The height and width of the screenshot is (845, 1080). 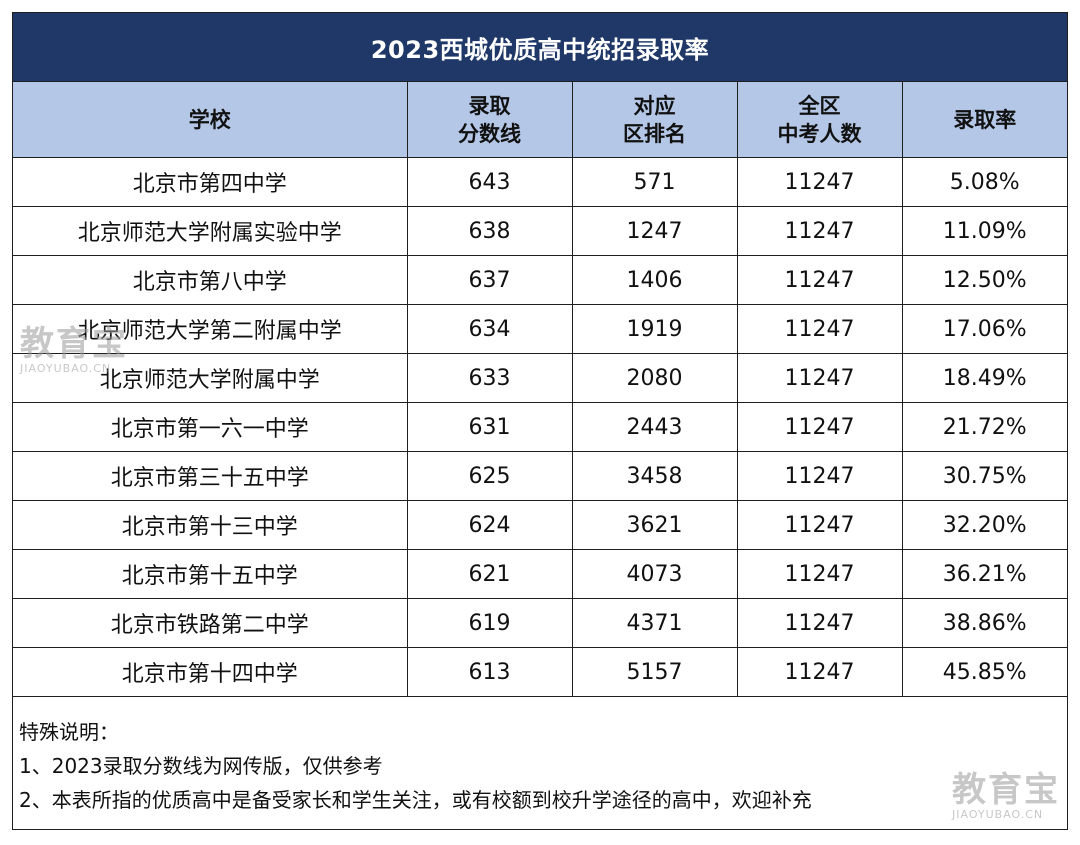 What do you see at coordinates (489, 133) in the screenshot?
I see `header-score-line2: 分数线` at bounding box center [489, 133].